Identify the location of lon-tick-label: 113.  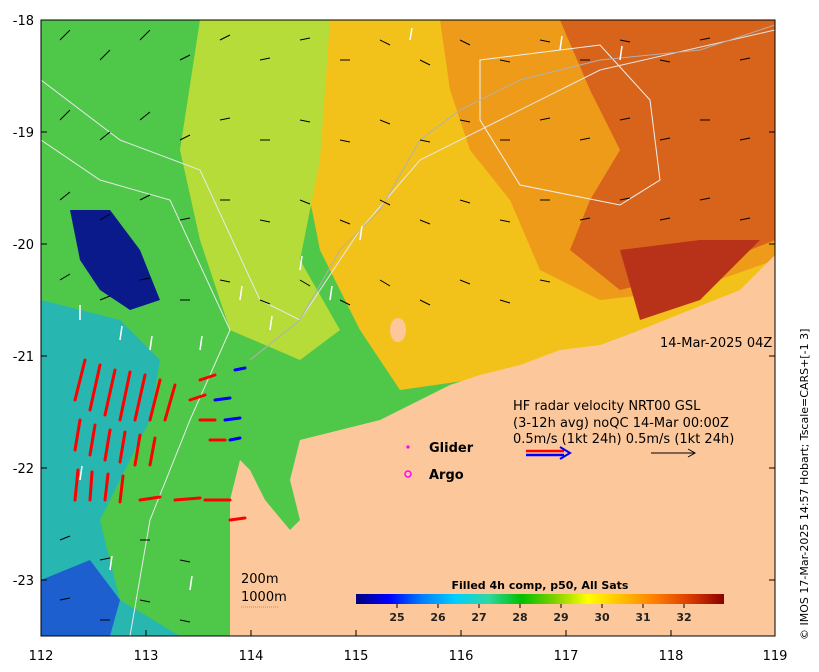
(146, 656).